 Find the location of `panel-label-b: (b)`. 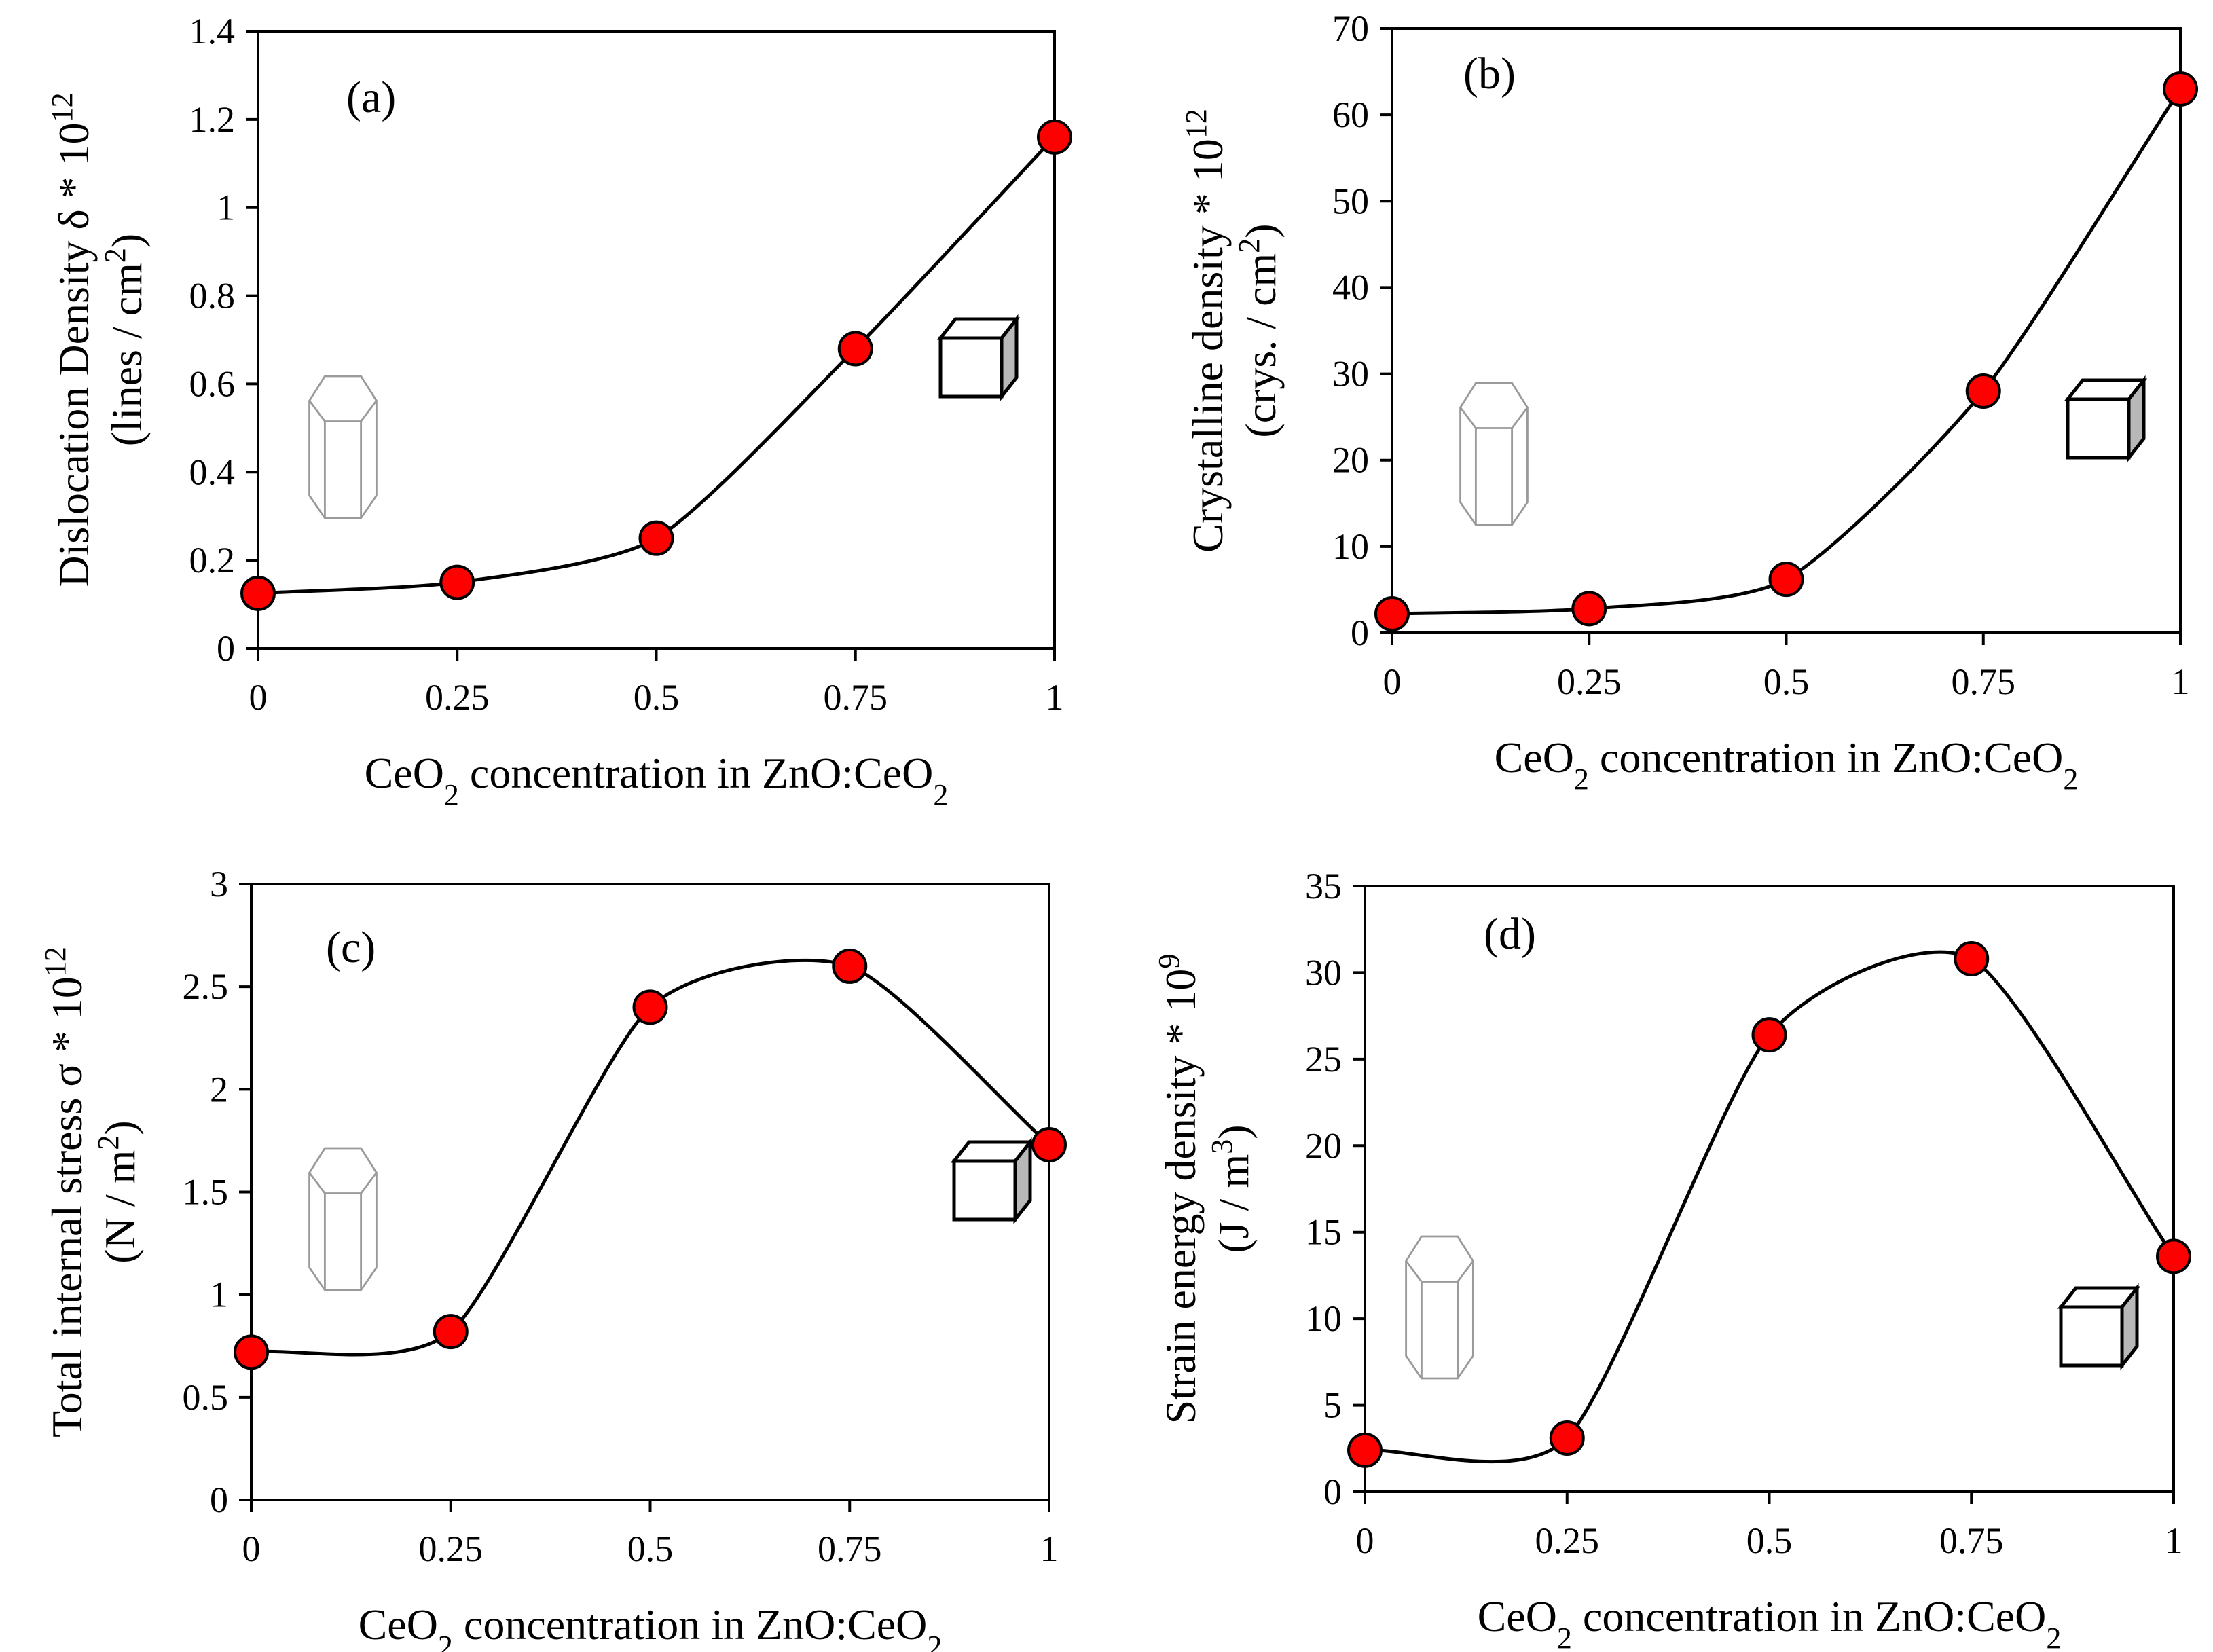

panel-label-b: (b) is located at coordinates (1489, 73).